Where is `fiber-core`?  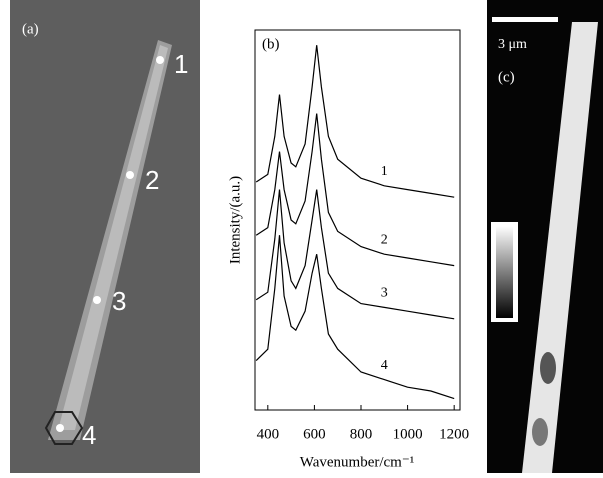
fiber-core is located at coordinates (113, 237).